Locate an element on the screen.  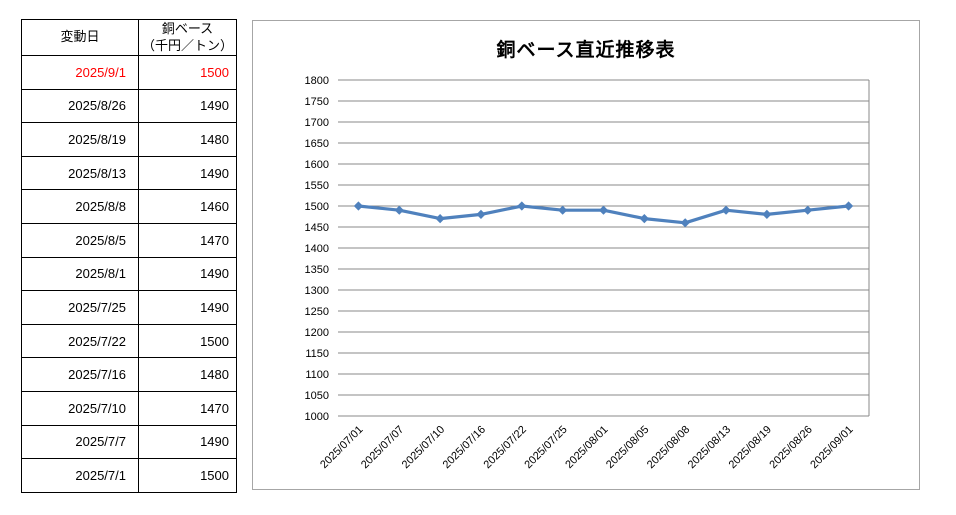
date-column-header: 変動日 is located at coordinates (80, 37).